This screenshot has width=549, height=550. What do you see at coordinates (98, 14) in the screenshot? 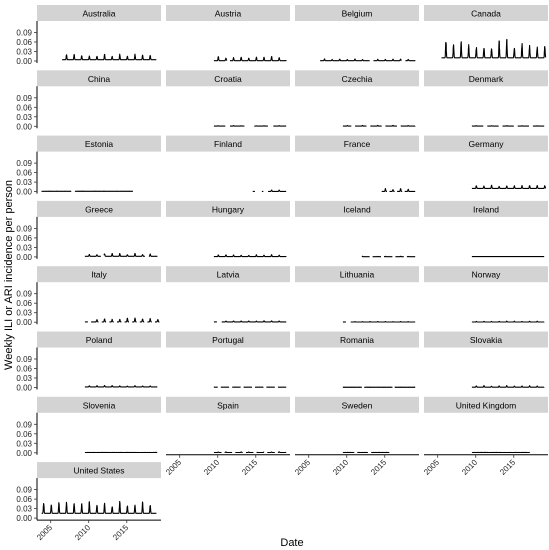
I see `facet-strip-label: Australia` at bounding box center [98, 14].